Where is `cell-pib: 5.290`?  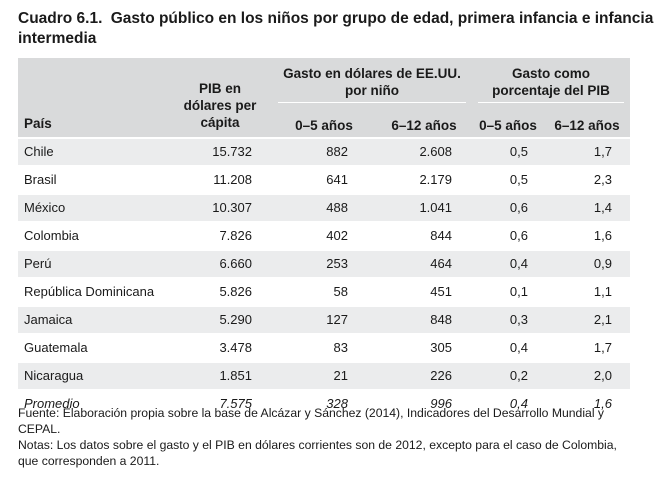
cell-pib: 5.290 is located at coordinates (220, 319).